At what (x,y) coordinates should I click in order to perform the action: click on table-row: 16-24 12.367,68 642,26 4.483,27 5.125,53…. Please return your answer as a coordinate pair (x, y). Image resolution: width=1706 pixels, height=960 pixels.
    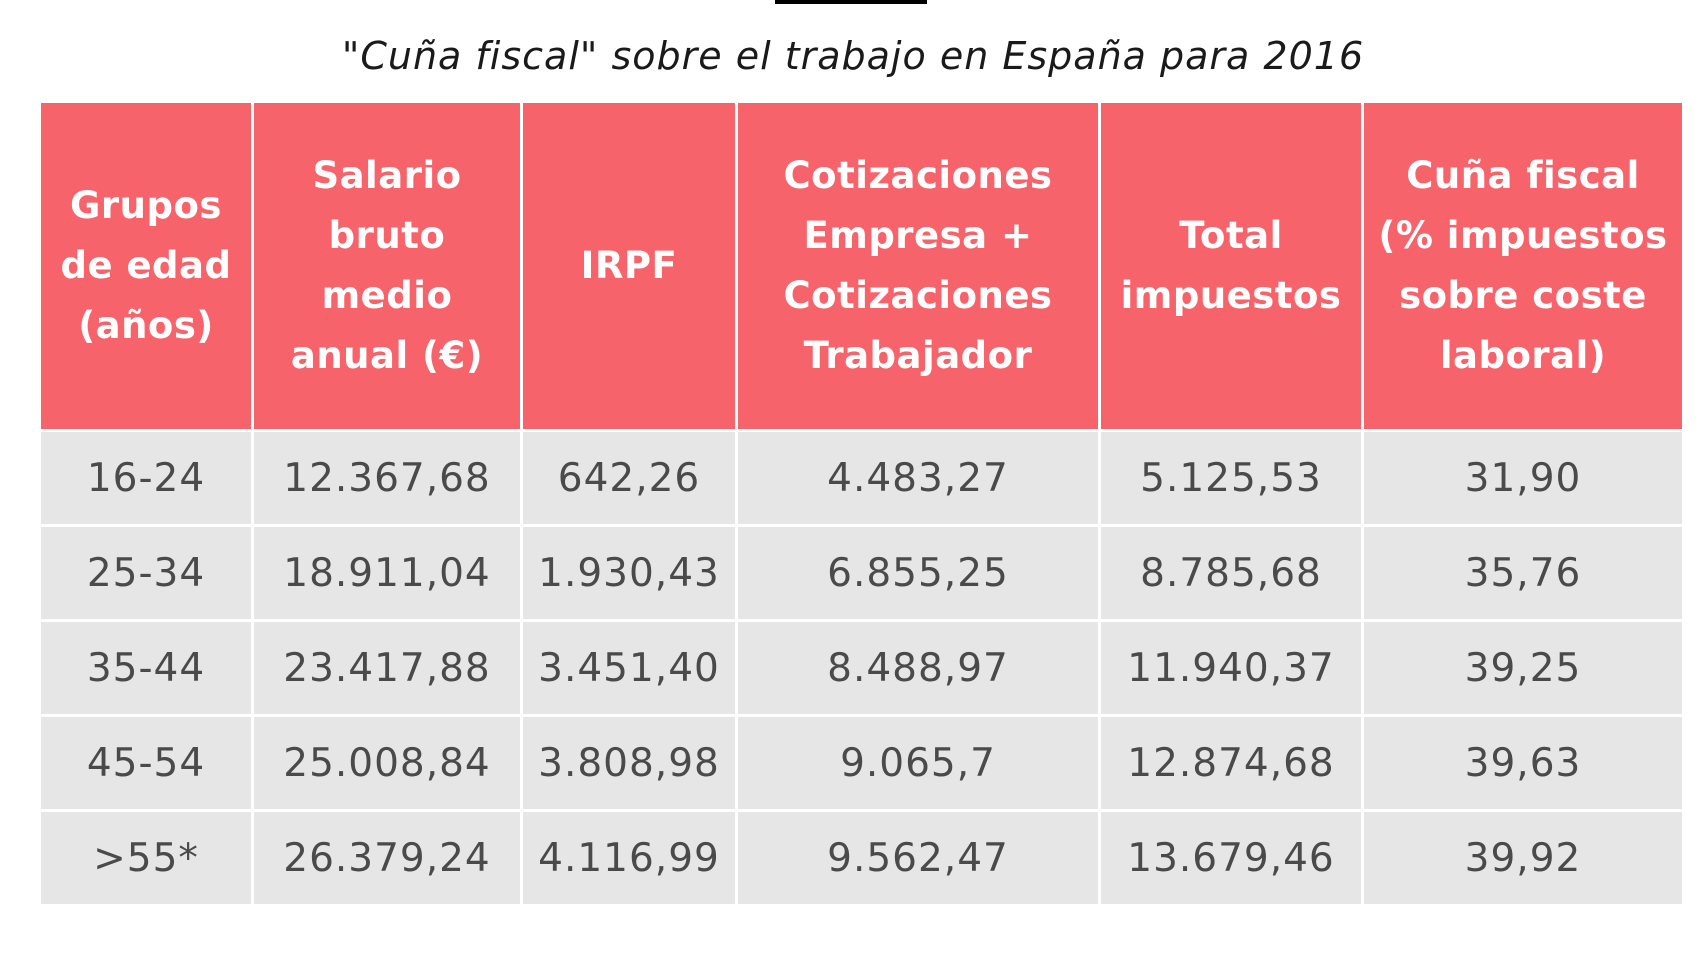
    Looking at the image, I should click on (861, 478).